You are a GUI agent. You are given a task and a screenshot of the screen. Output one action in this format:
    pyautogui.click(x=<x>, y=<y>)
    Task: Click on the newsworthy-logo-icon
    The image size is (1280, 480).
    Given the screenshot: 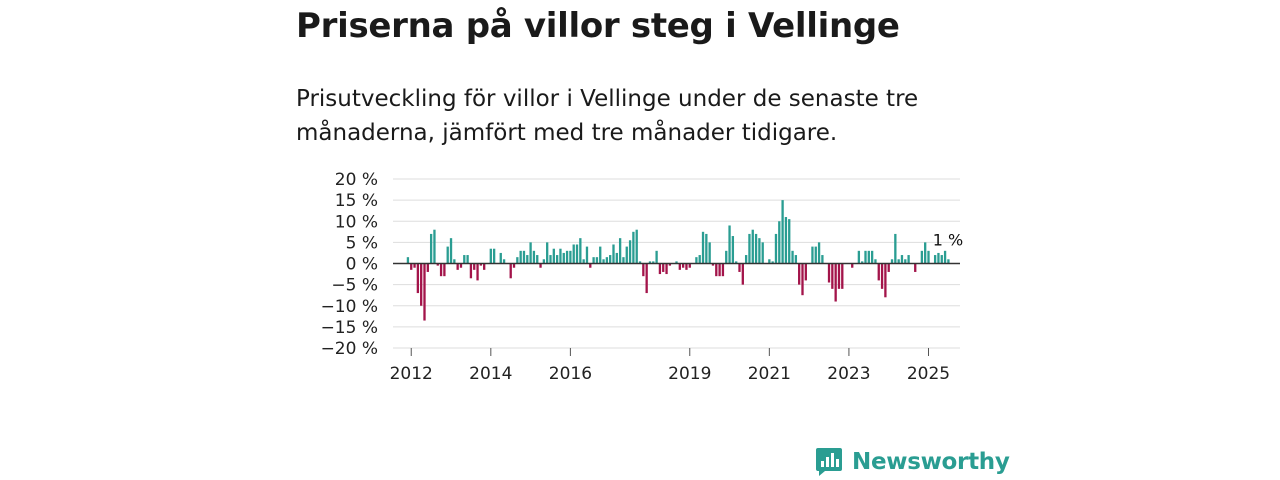 What is the action you would take?
    pyautogui.click(x=829, y=462)
    